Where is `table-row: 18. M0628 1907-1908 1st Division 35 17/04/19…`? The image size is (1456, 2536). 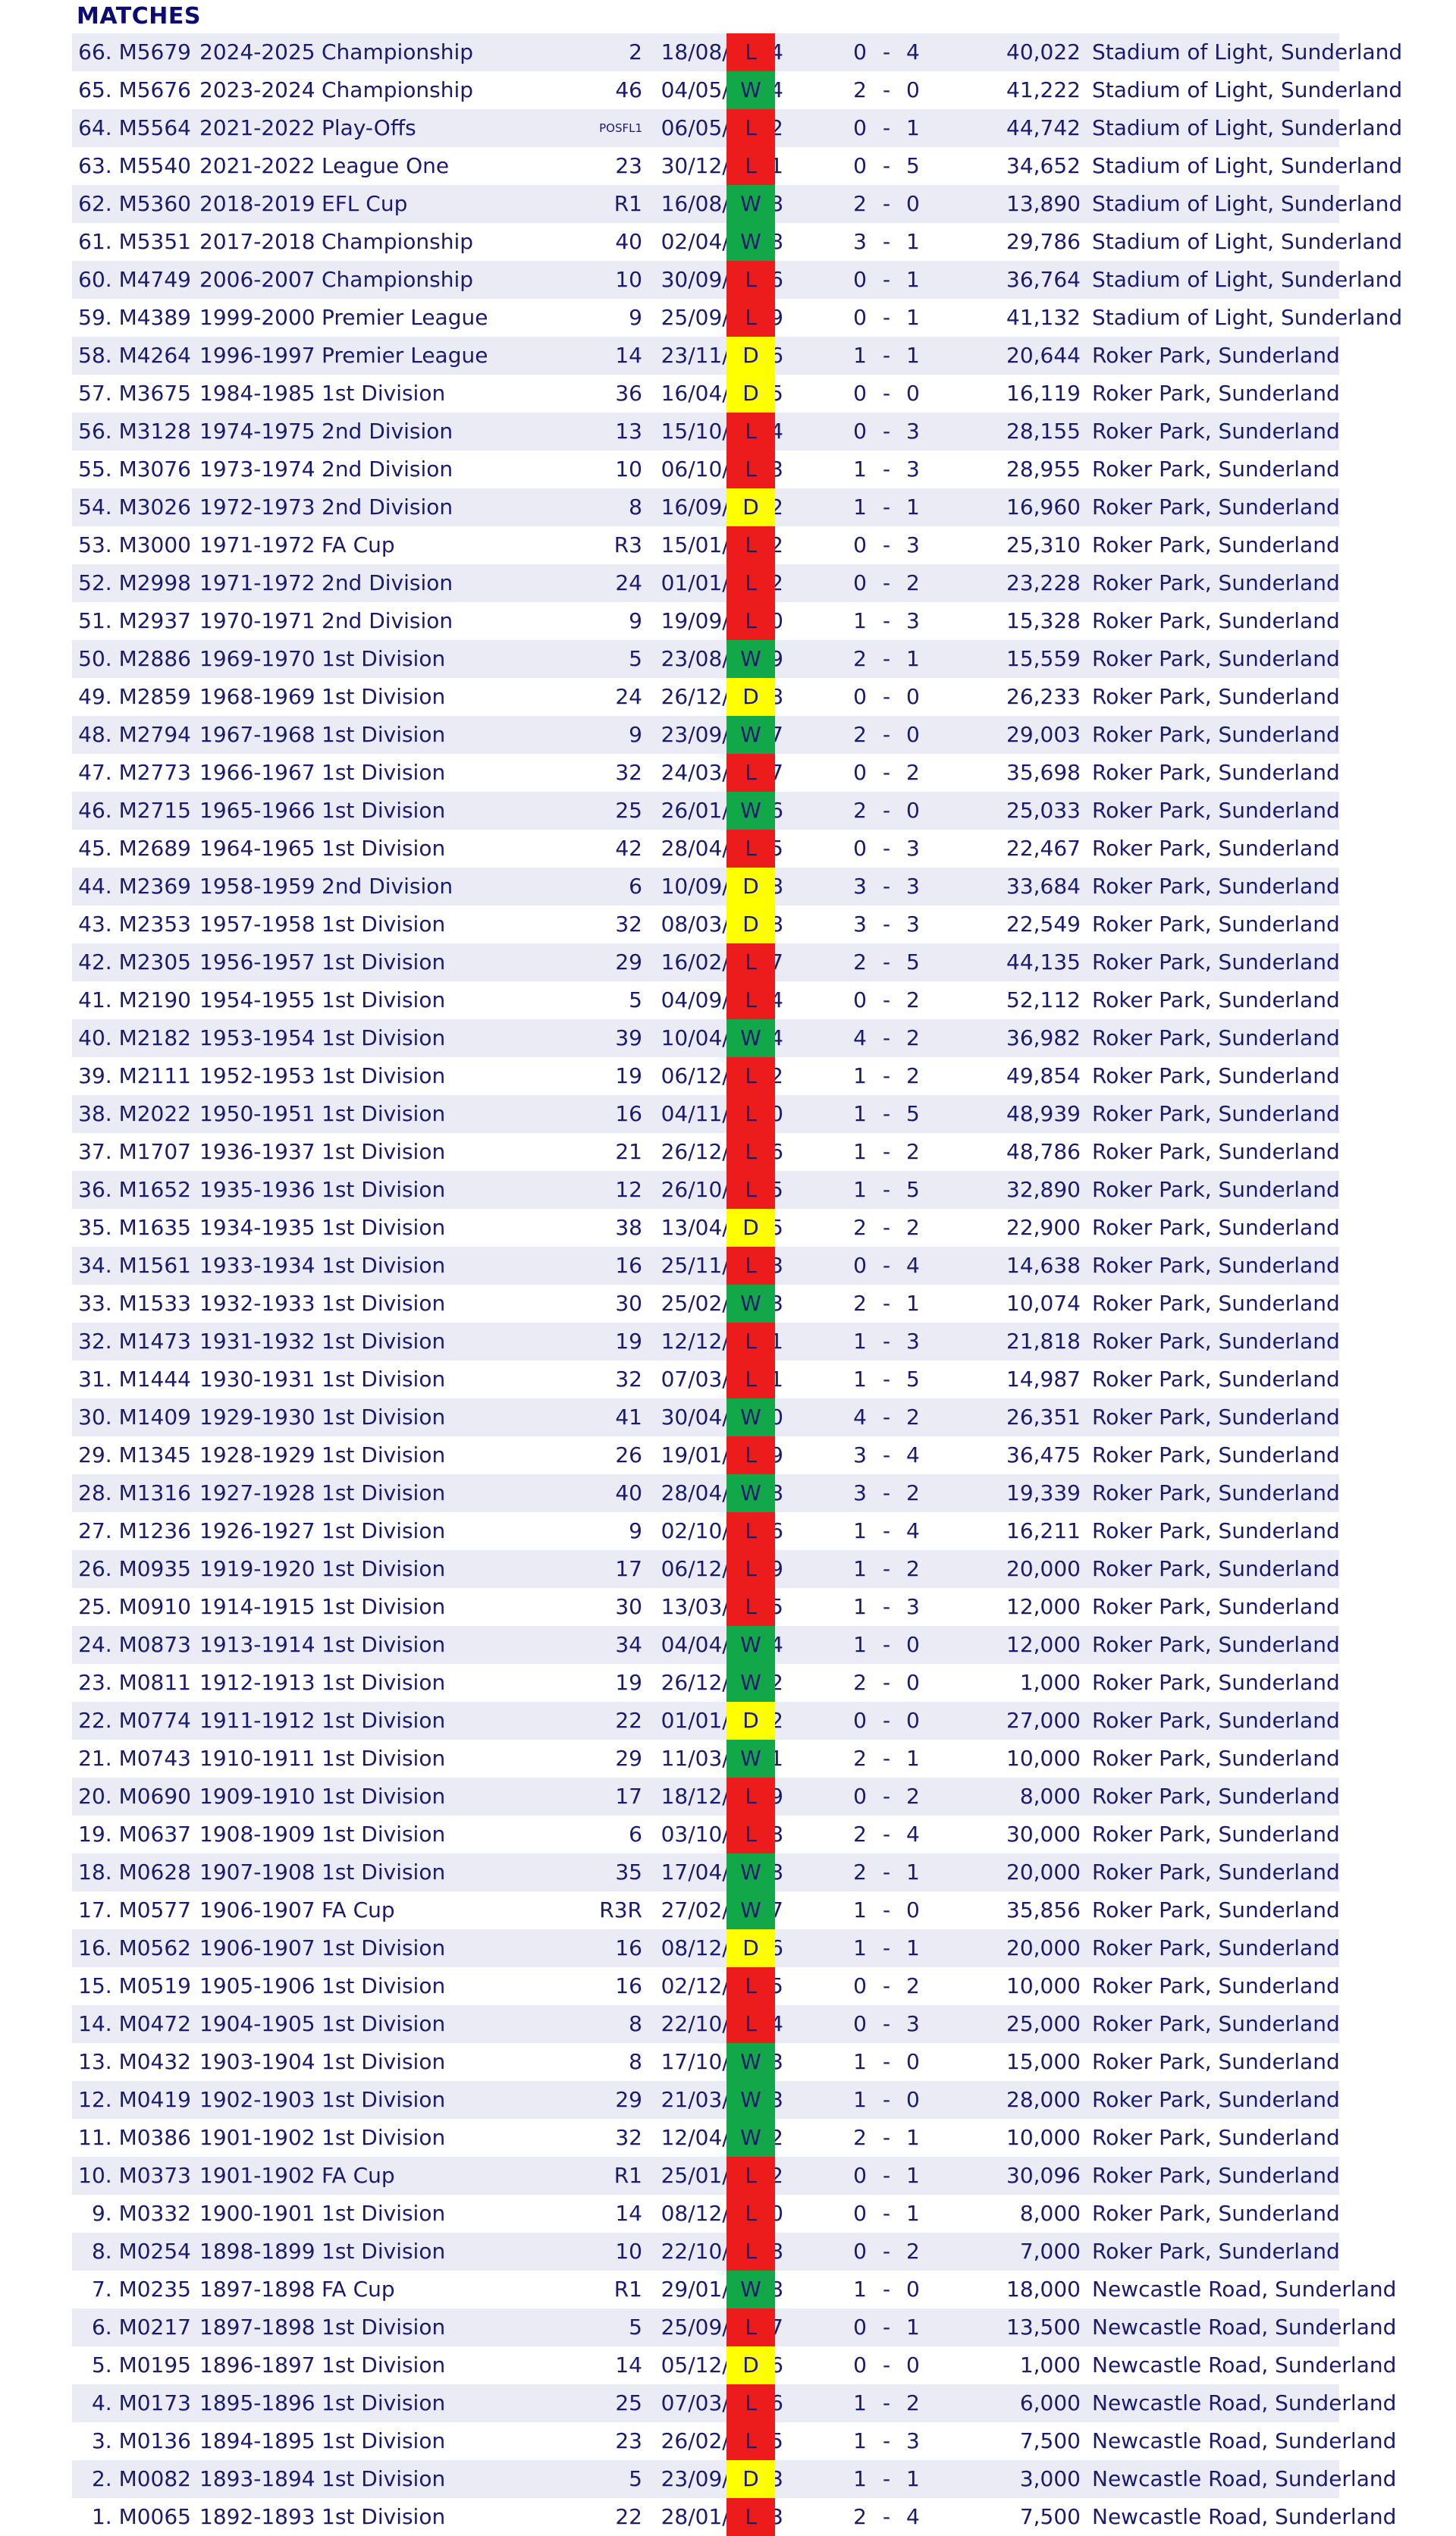 table-row: 18. M0628 1907-1908 1st Division 35 17/04/19… is located at coordinates (706, 1872).